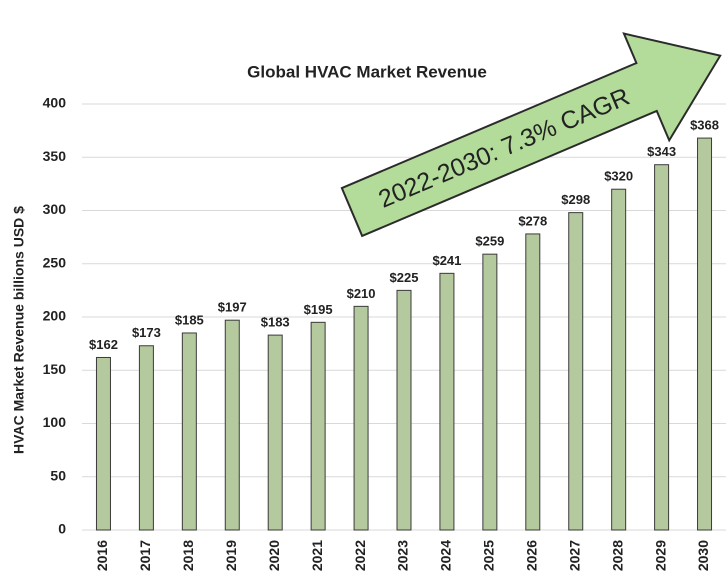  Describe the element at coordinates (55, 422) in the screenshot. I see `y-tick-label: 100` at that location.